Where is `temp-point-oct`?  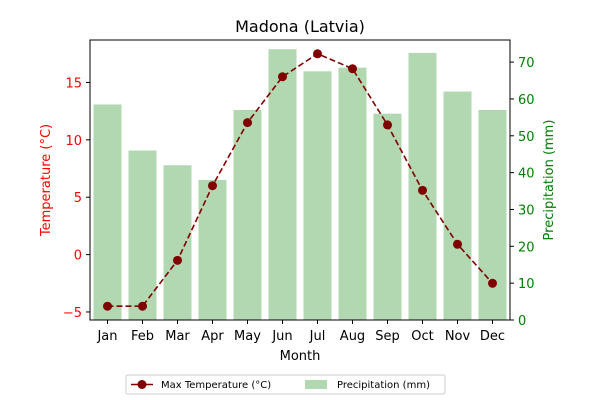
temp-point-oct is located at coordinates (422, 190).